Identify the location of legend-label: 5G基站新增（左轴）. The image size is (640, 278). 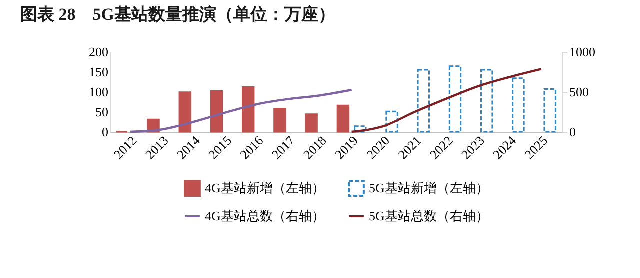
(429, 188).